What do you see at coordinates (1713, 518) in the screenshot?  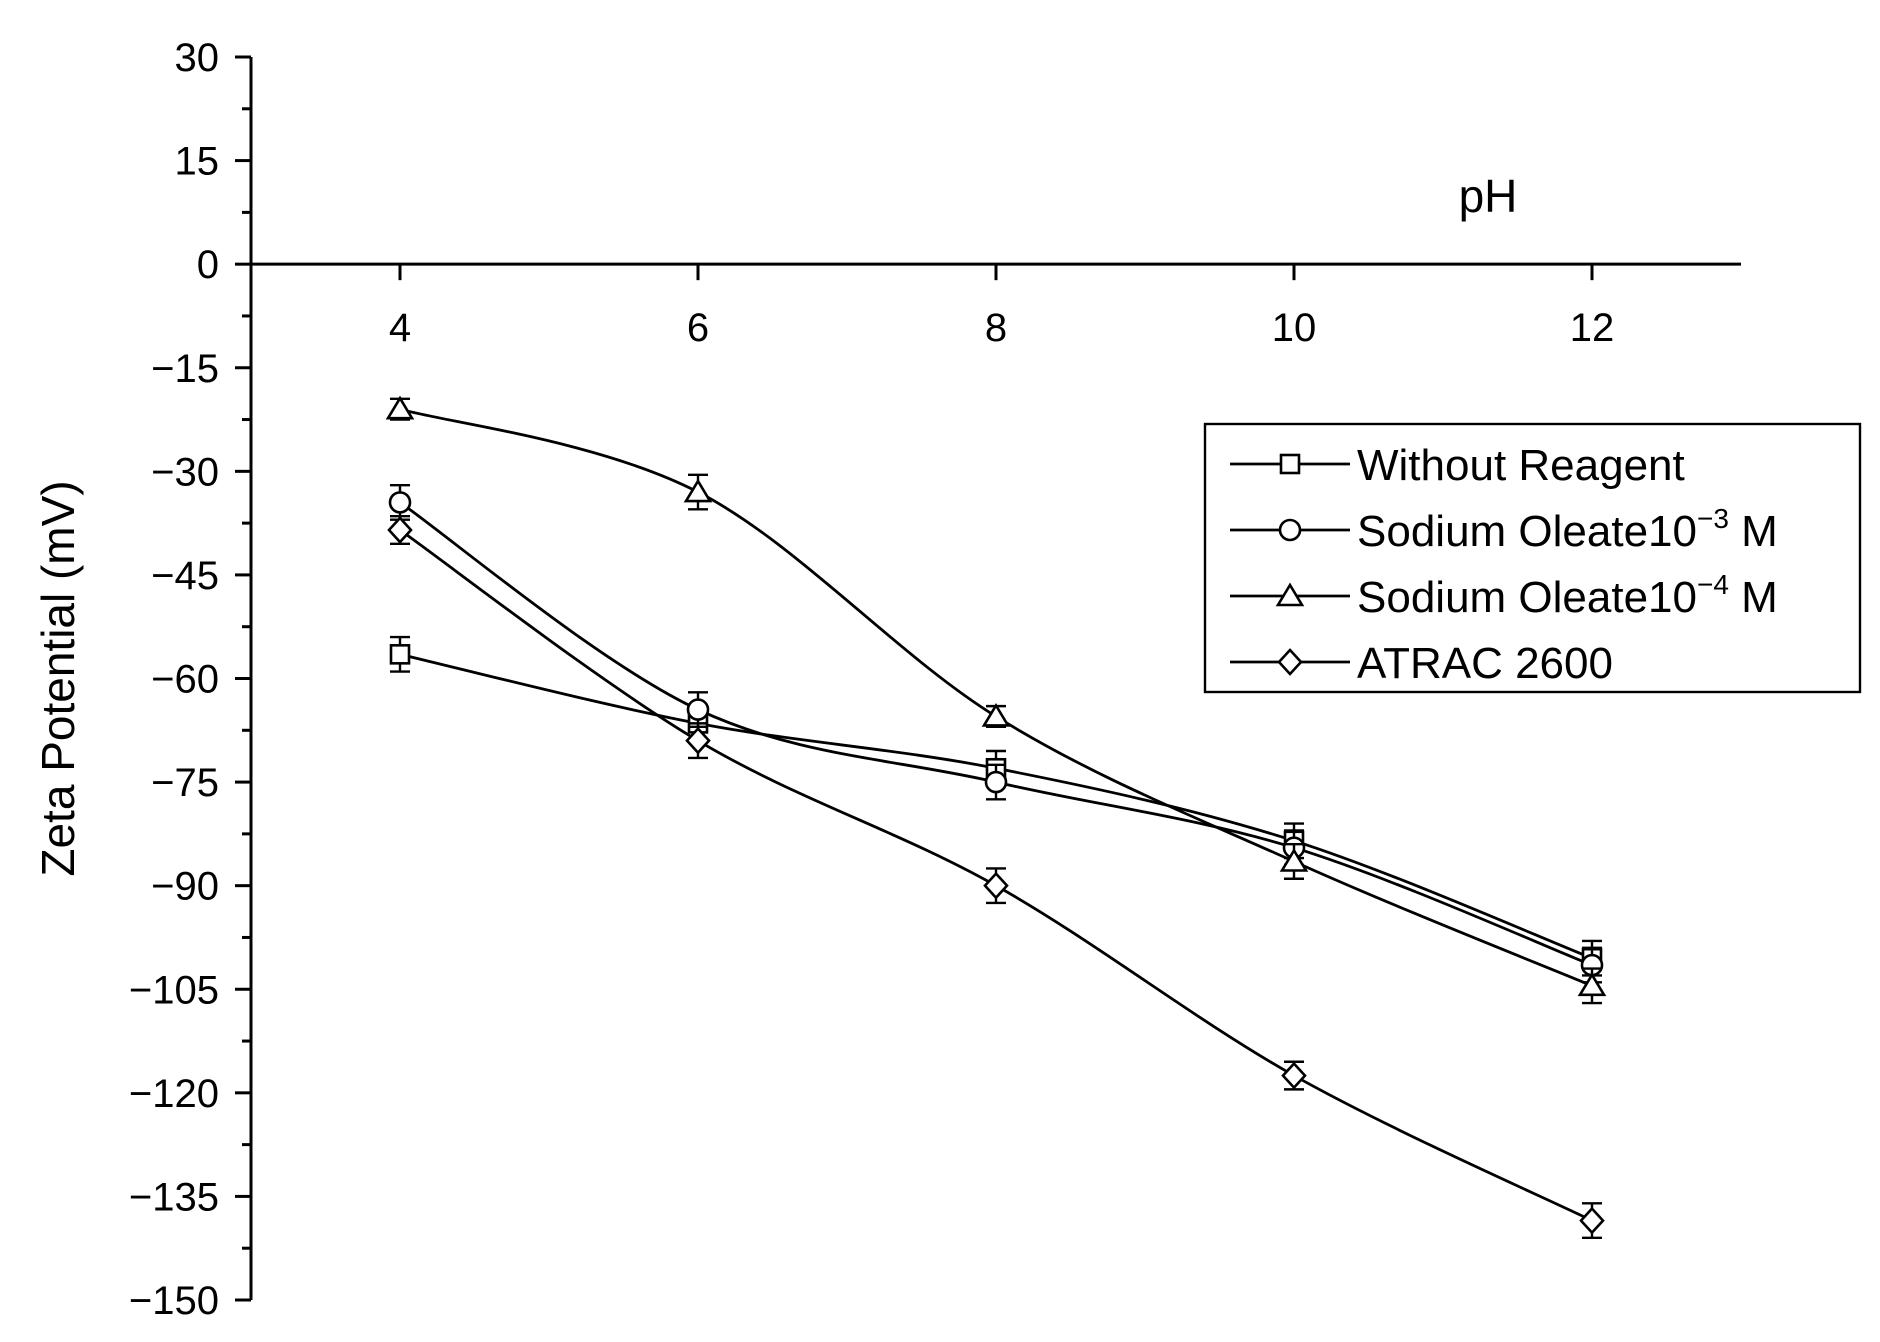 I see `legend-label-superscript: −3` at bounding box center [1713, 518].